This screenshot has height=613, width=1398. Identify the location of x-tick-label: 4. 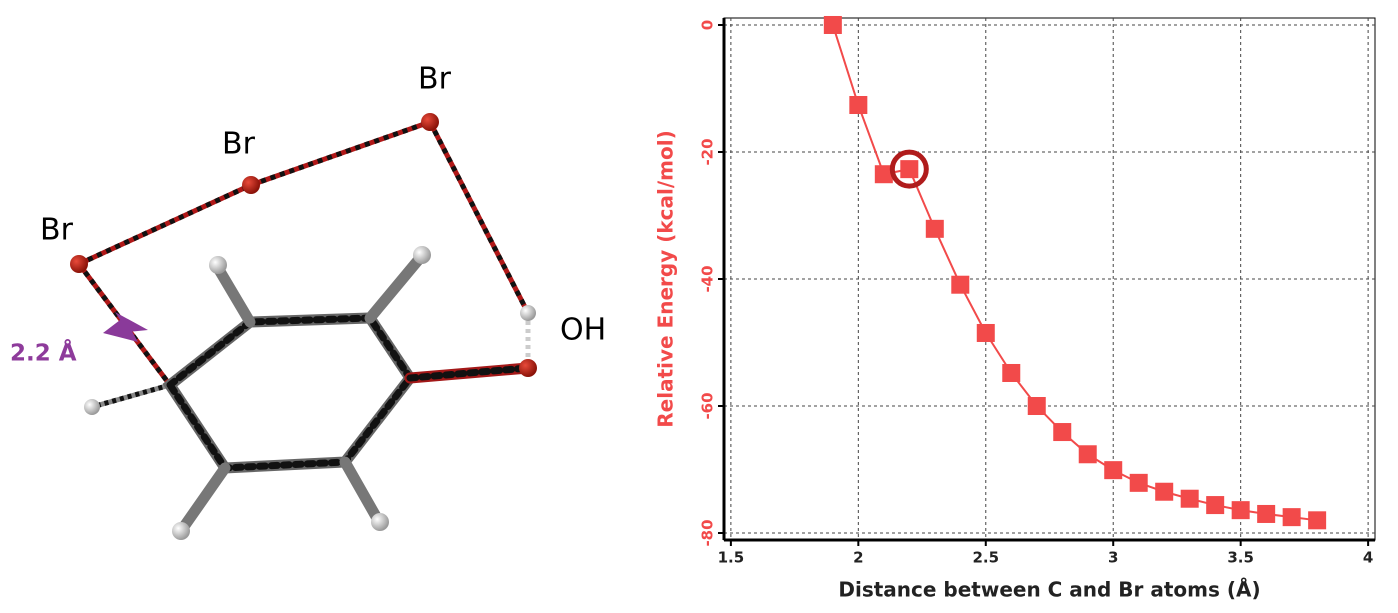
(1368, 558).